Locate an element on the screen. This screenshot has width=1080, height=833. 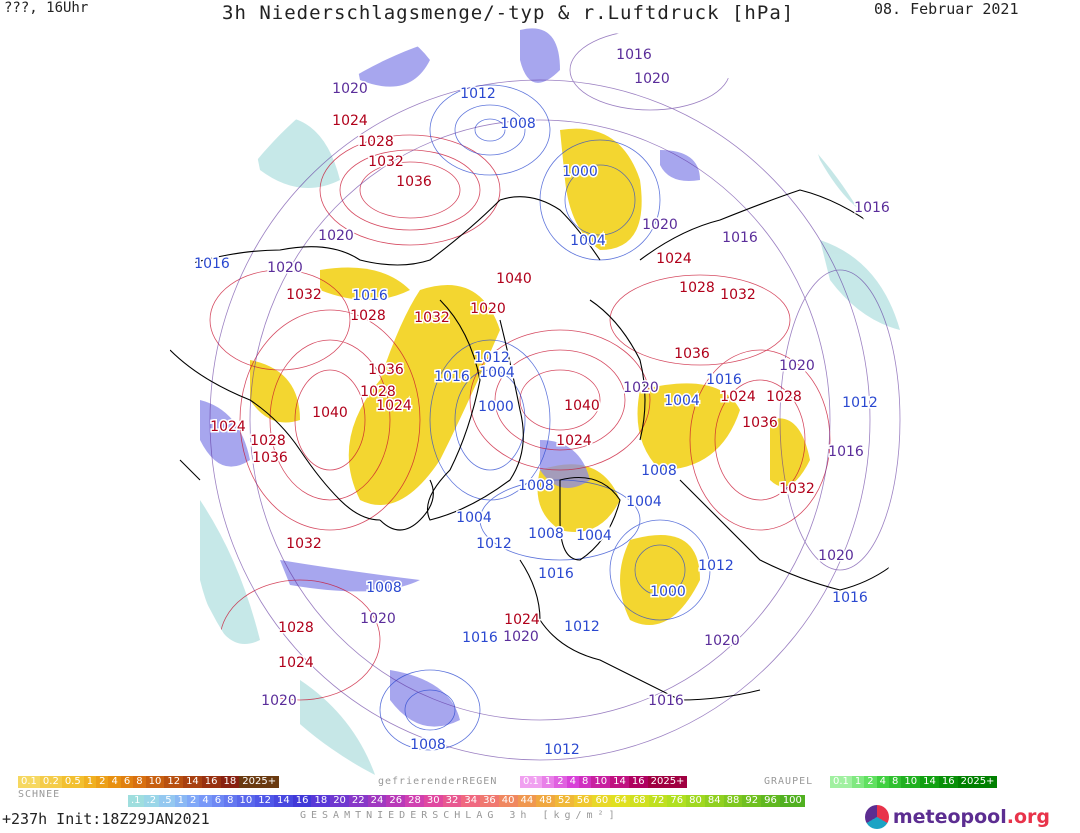
legend-swatch: 56 is located at coordinates (583, 801).